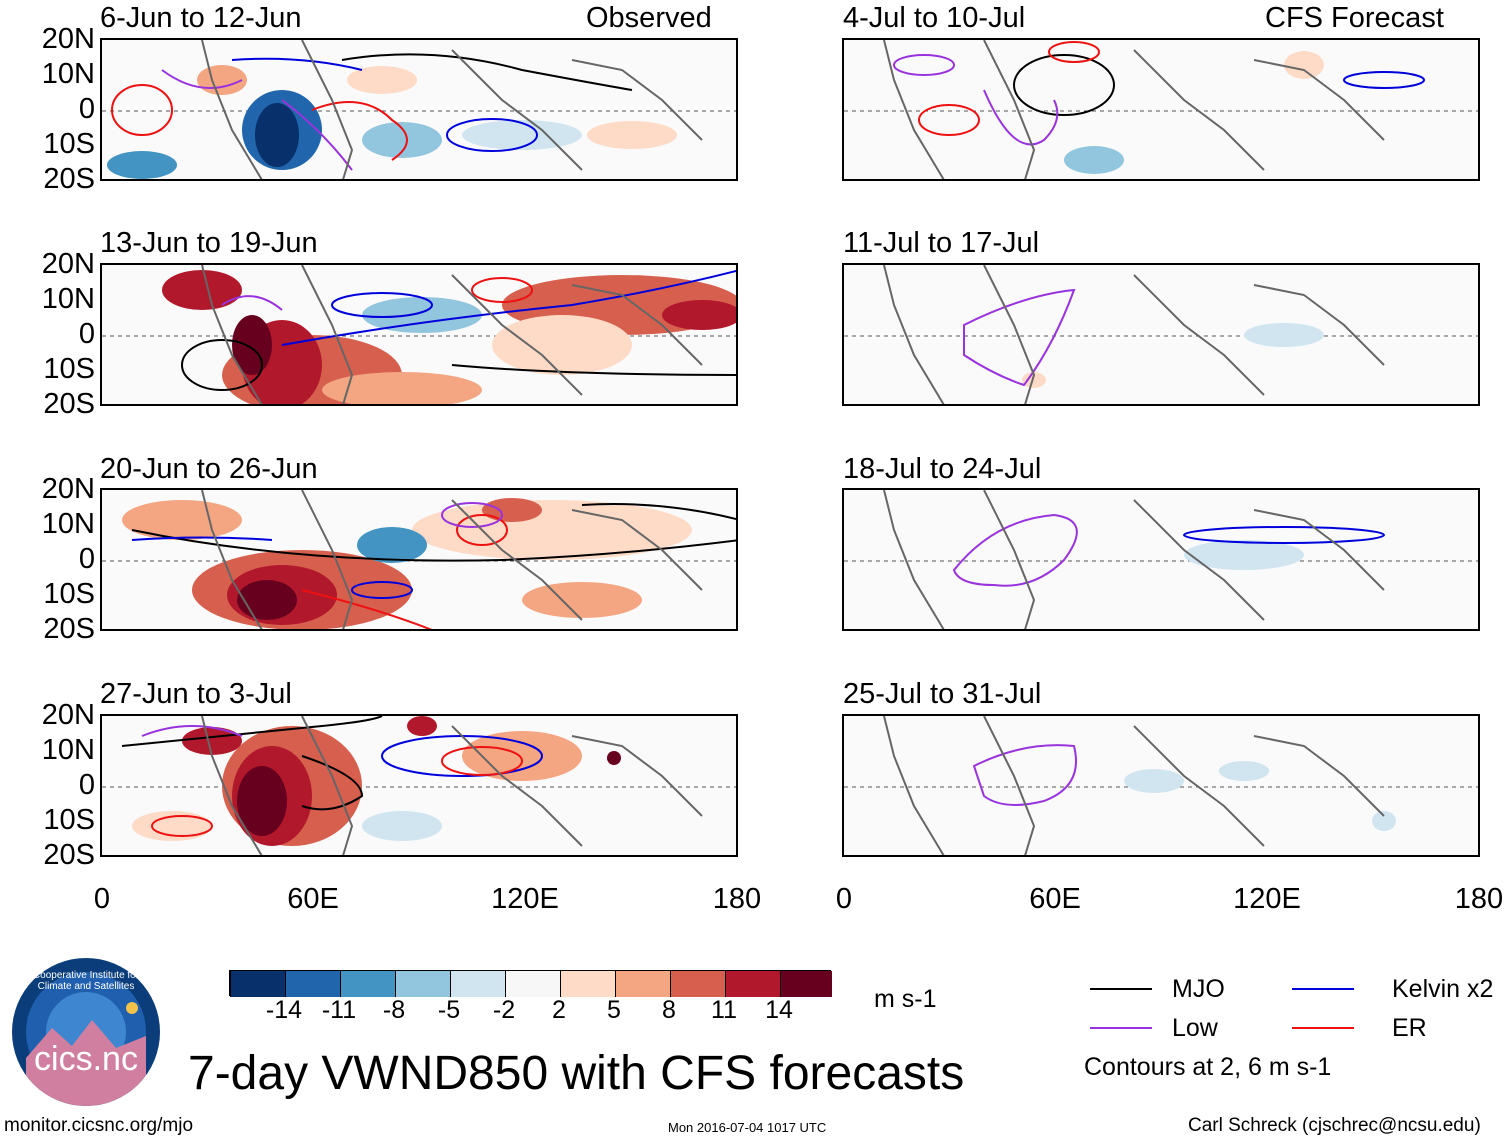 Image resolution: width=1510 pixels, height=1142 pixels. Describe the element at coordinates (99, 1125) in the screenshot. I see `source-url: monitor.cicsnc.org/mjo` at that location.